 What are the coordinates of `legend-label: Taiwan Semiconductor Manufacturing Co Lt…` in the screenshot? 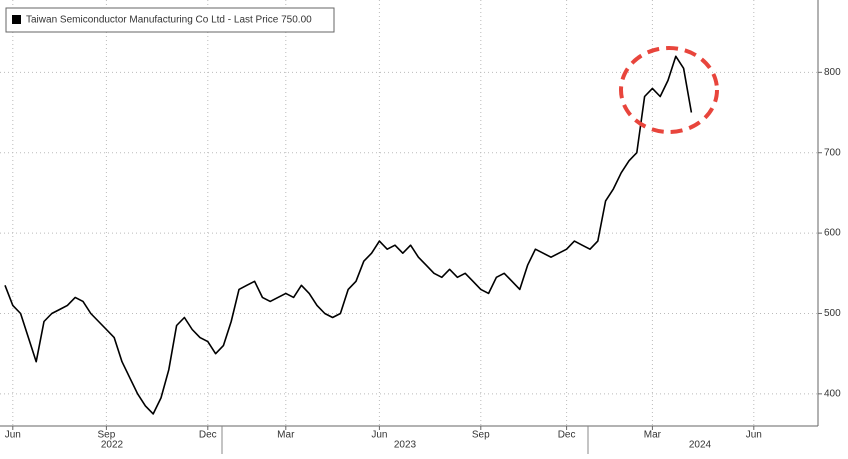 It's located at (169, 20).